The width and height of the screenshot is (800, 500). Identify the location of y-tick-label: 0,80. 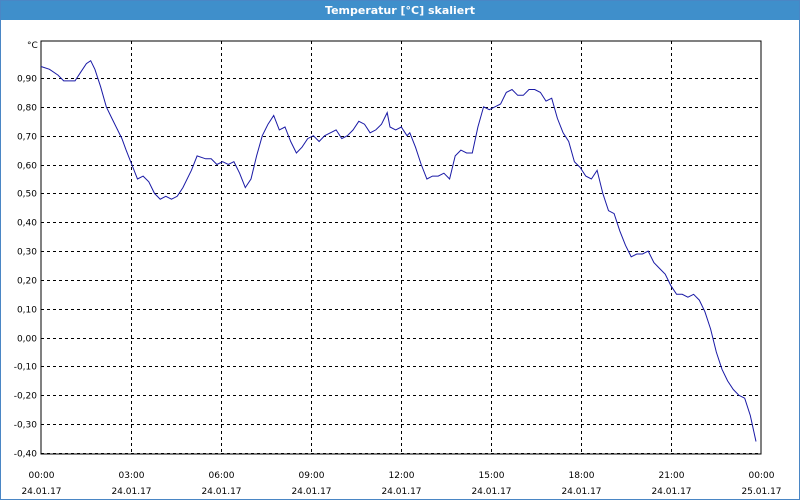
(27, 109).